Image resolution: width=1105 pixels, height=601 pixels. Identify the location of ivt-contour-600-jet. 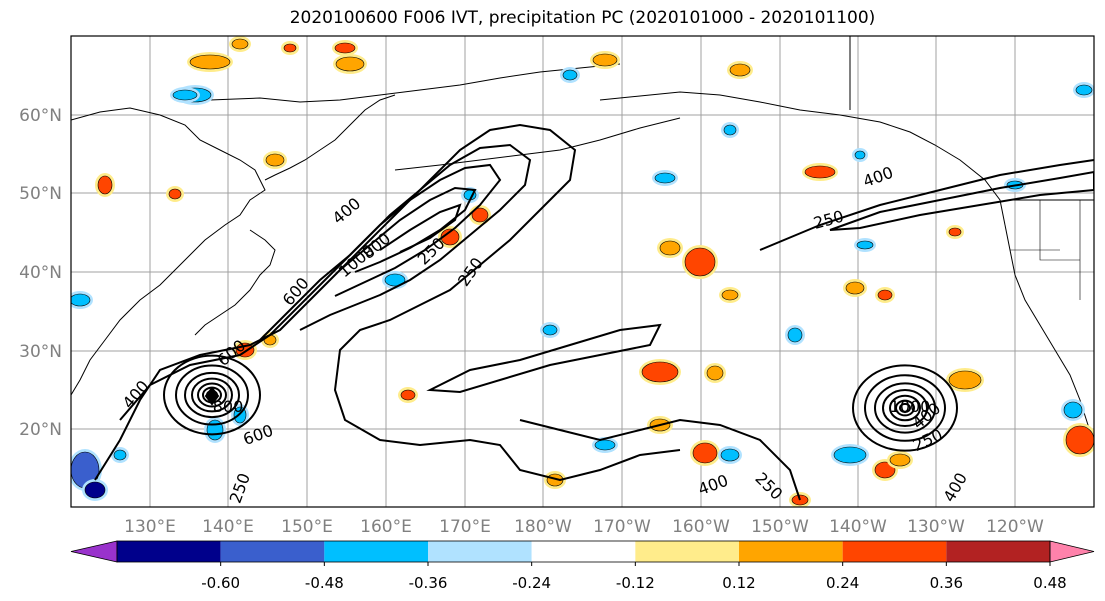
(380, 252).